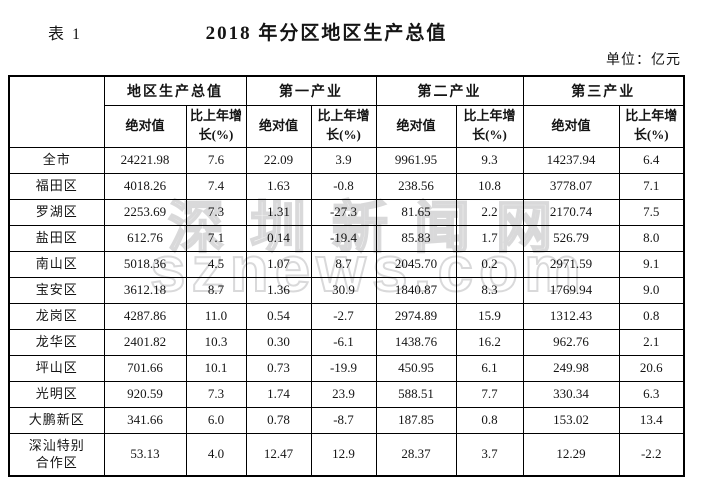  What do you see at coordinates (278, 368) in the screenshot?
I see `cell-primary-absolute: 0.73` at bounding box center [278, 368].